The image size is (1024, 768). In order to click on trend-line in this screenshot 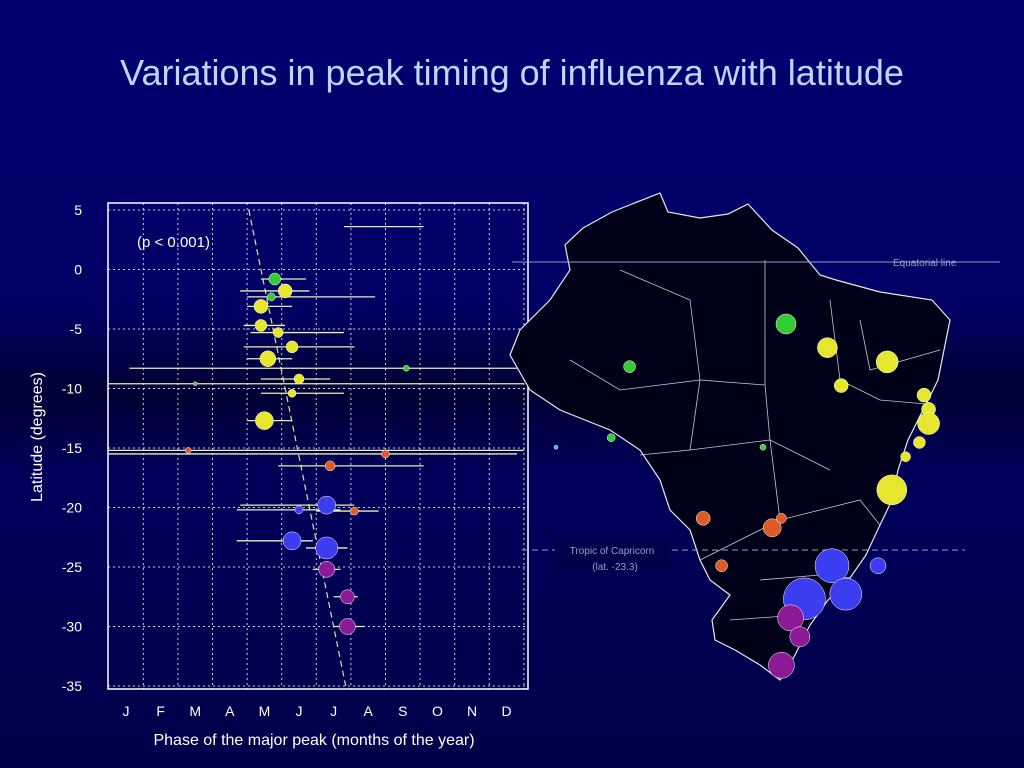, I will do `click(297, 448)`.